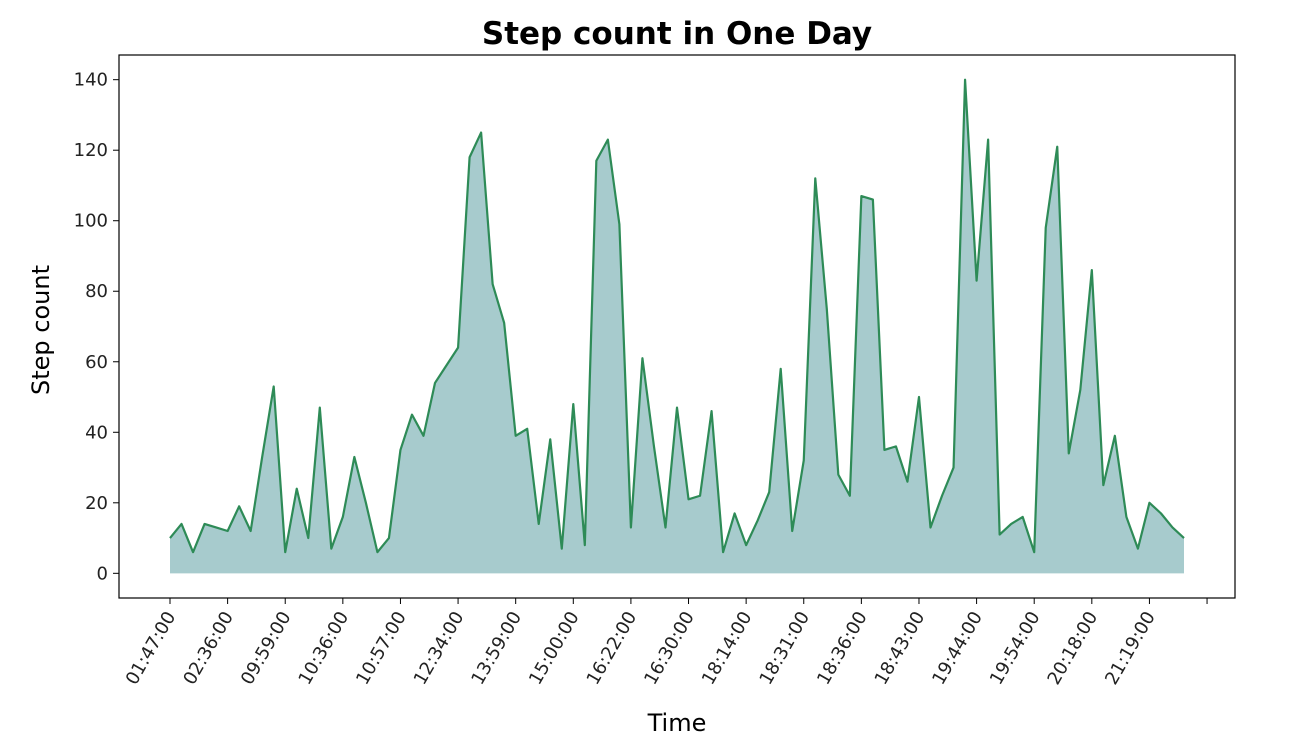  I want to click on y-tick-label: 0, so click(102, 573).